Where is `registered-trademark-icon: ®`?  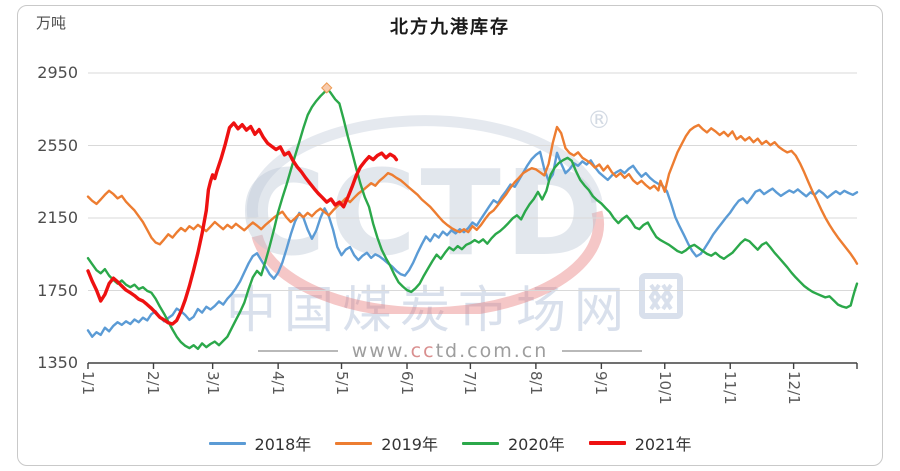
registered-trademark-icon: ® is located at coordinates (599, 120).